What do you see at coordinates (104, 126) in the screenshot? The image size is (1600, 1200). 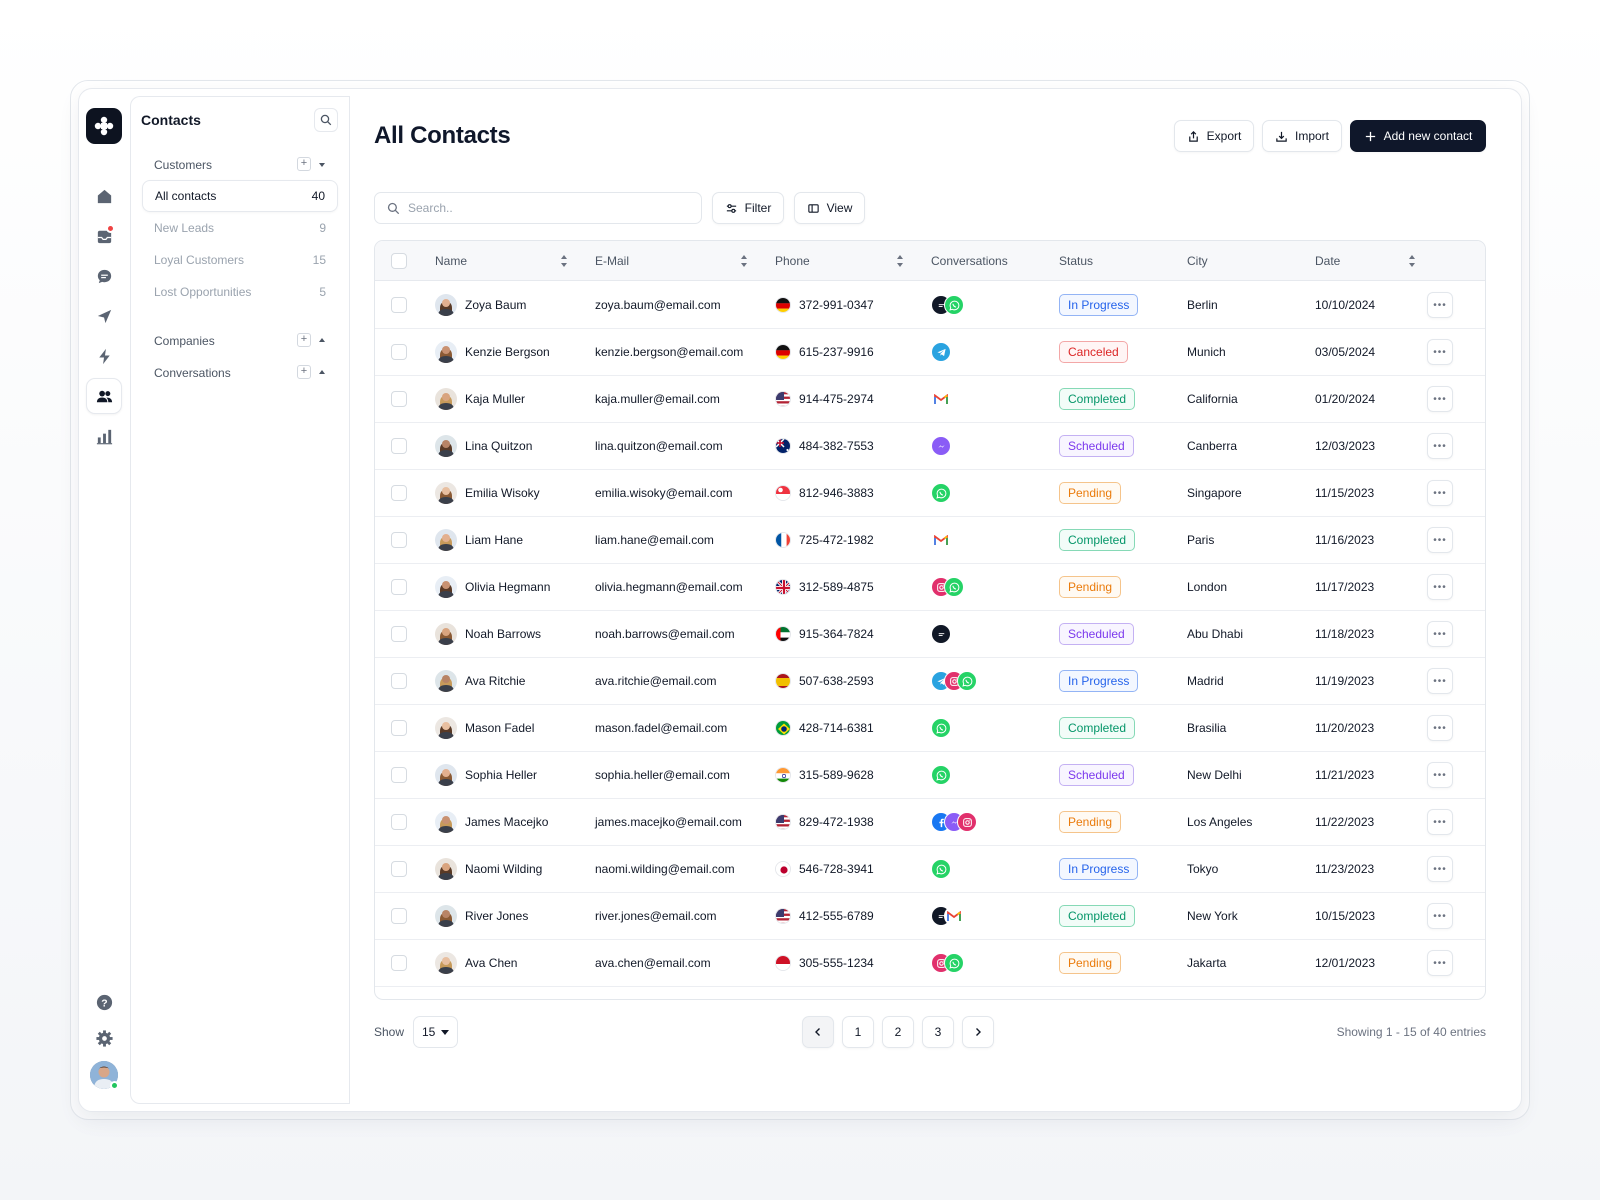 I see `app-logo` at bounding box center [104, 126].